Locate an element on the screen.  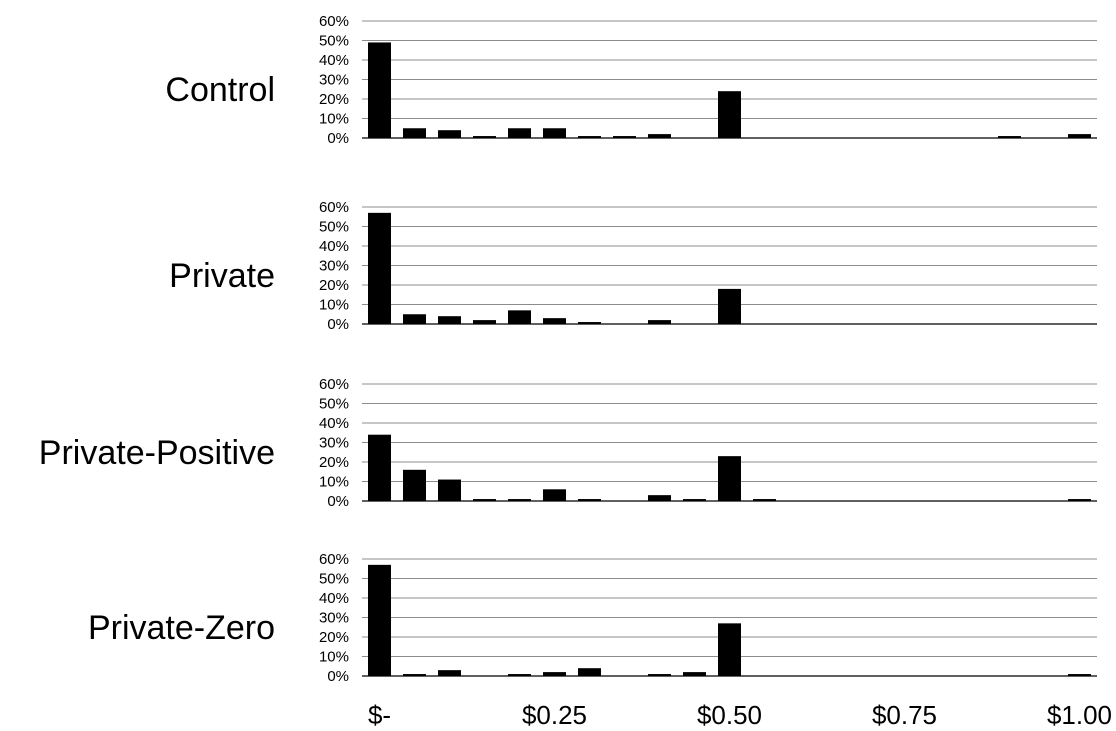
panel-label: Private-Positive is located at coordinates (157, 453).